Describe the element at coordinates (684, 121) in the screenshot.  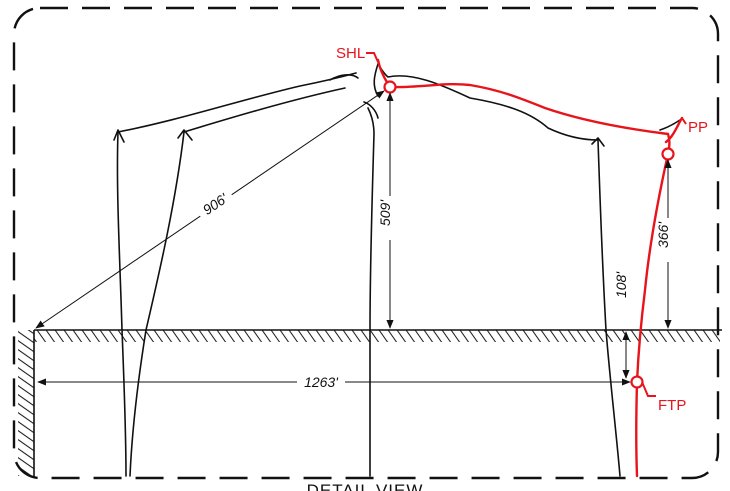
I see `pp-leader` at that location.